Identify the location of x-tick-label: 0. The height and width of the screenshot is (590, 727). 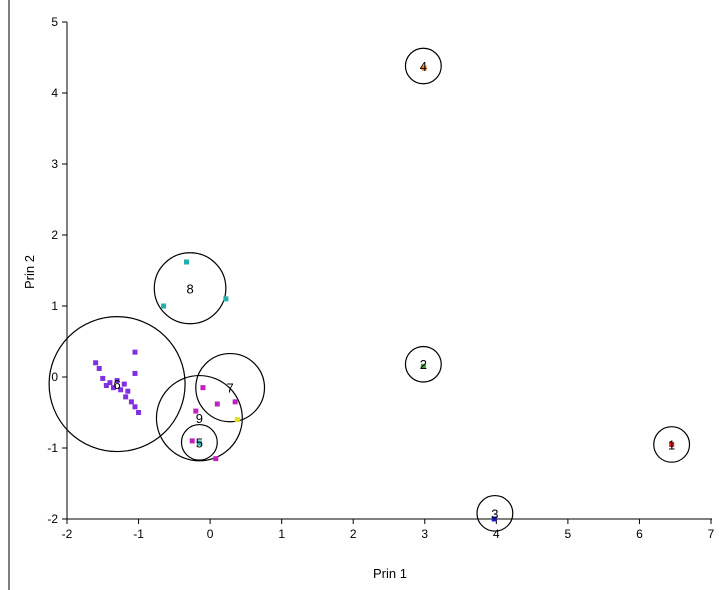
(210, 534).